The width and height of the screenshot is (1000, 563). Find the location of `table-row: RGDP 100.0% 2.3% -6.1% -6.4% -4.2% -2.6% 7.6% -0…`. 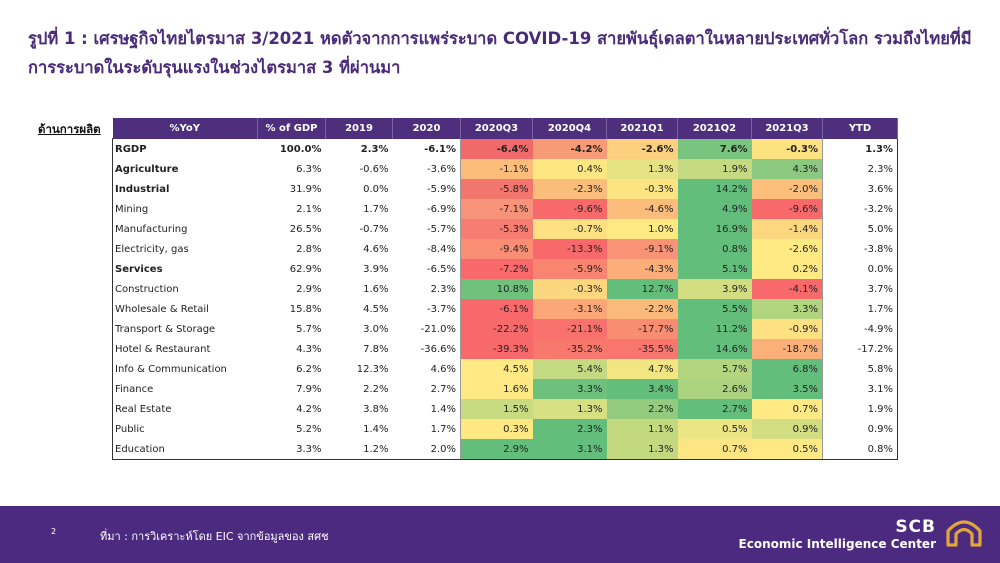

table-row: RGDP 100.0% 2.3% -6.1% -6.4% -4.2% -2.6% 7.6% -0… is located at coordinates (505, 148).